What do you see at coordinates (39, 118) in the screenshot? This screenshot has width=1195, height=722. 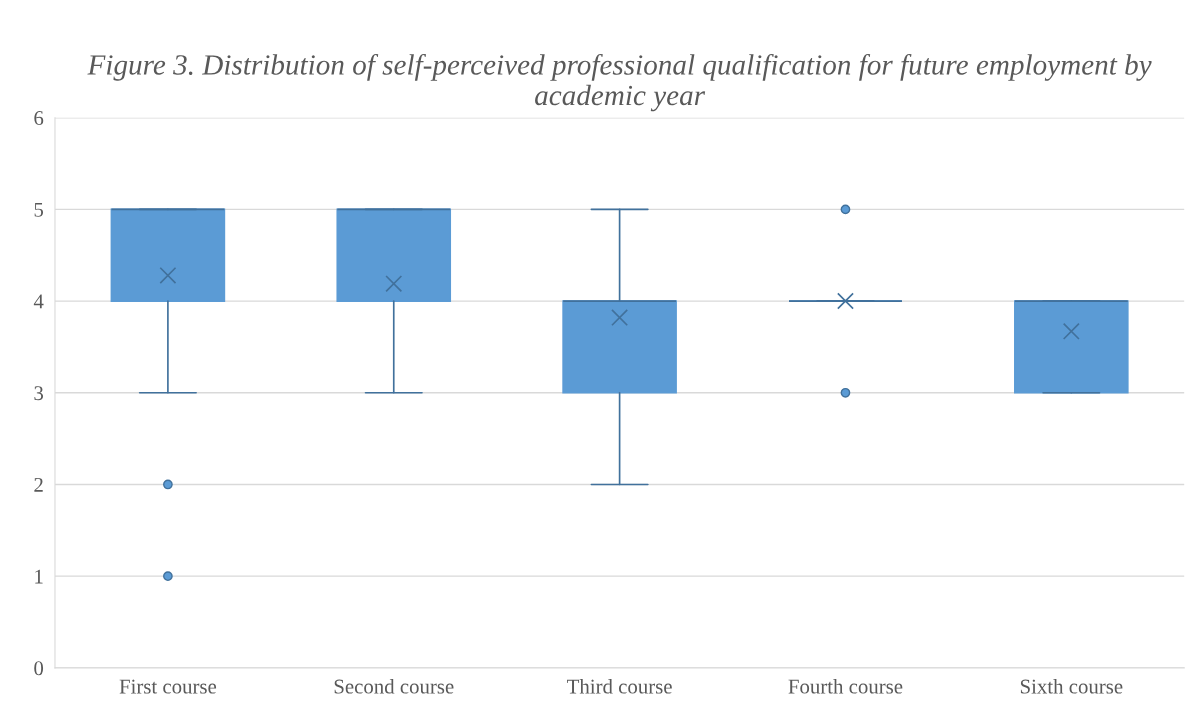 I see `y-tick-label: 6` at bounding box center [39, 118].